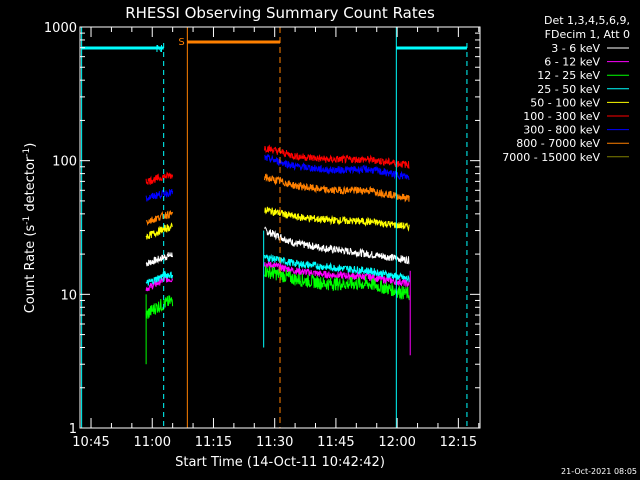 The width and height of the screenshot is (640, 480). Describe the element at coordinates (396, 442) in the screenshot. I see `x-tick-label: 12:00` at that location.